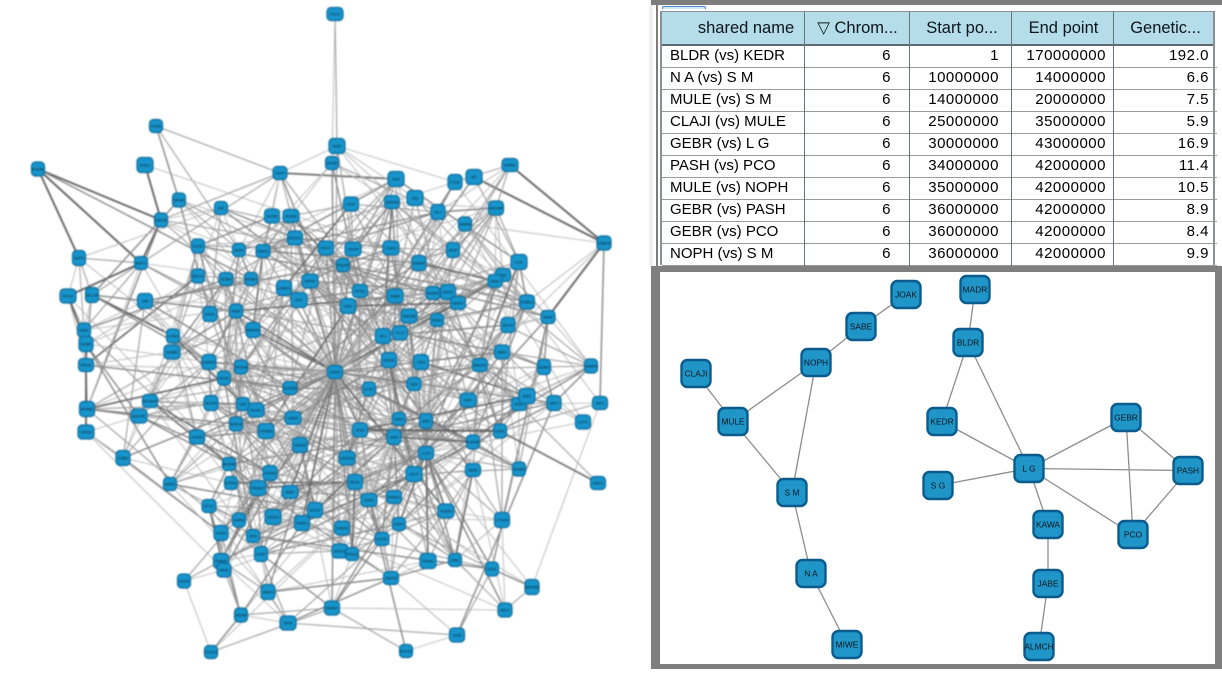 The height and width of the screenshot is (674, 1222). Describe the element at coordinates (604, 244) in the screenshot. I see `svg-text: USBCN` at that location.